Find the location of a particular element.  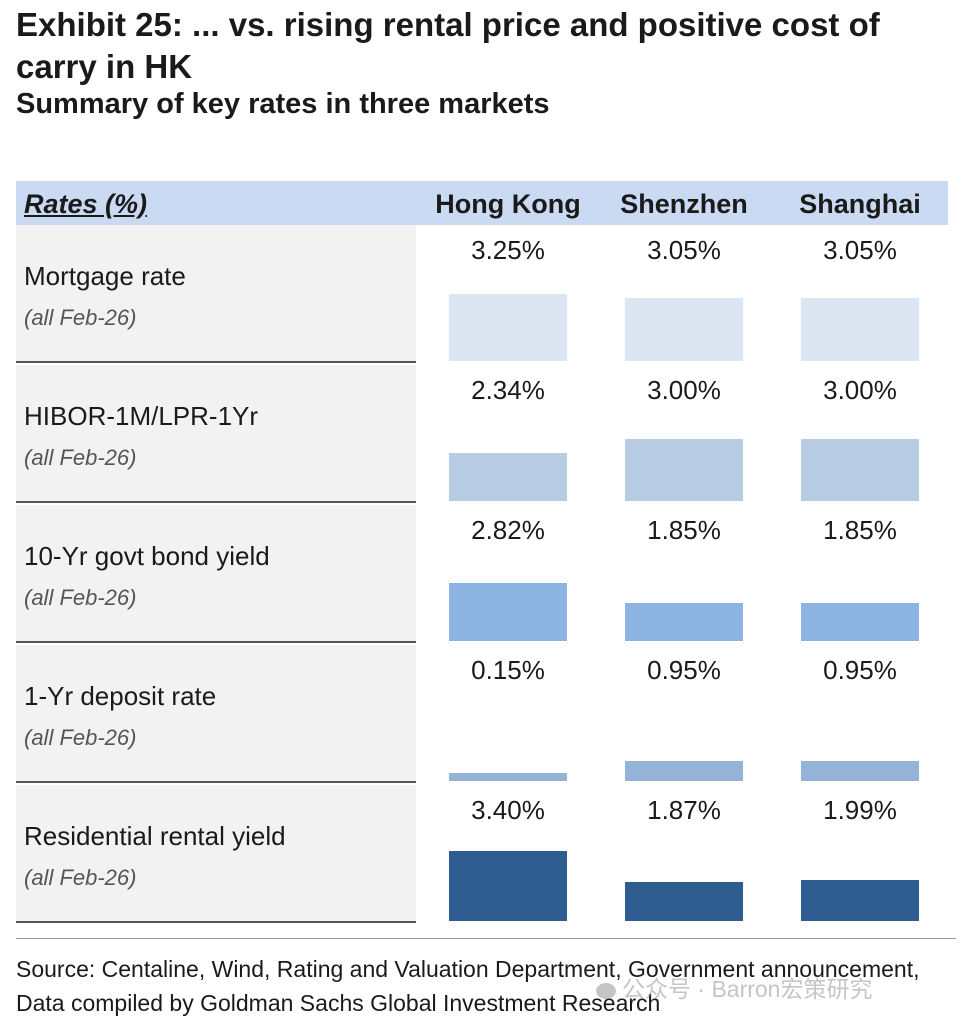

table-row: Mortgage rate (all Feb-26) 3.25% 3.05% 3.05% is located at coordinates (482, 295).